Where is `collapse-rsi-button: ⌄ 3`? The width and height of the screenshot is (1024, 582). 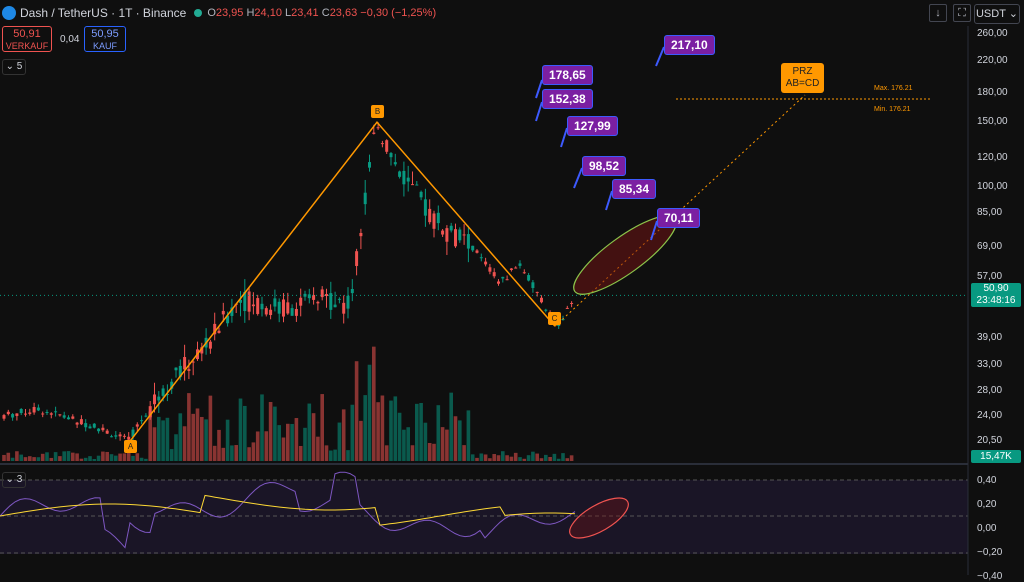
collapse-rsi-button: ⌄ 3 is located at coordinates (14, 480).